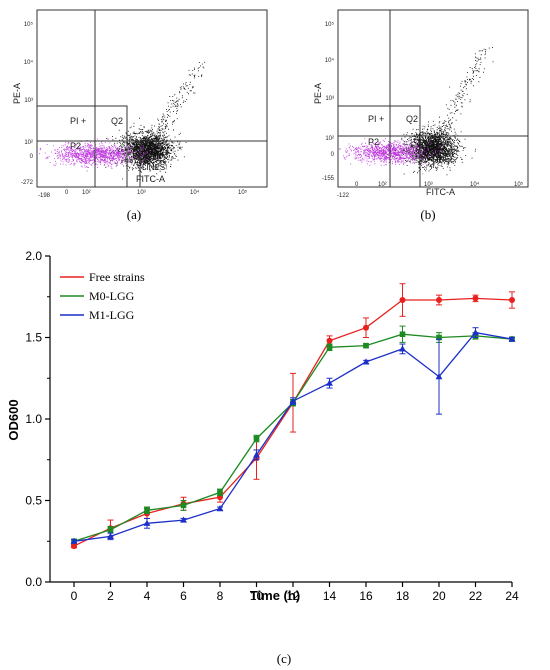 Image resolution: width=550 pixels, height=670 pixels. I want to click on x-tick-label: 10, so click(257, 596).